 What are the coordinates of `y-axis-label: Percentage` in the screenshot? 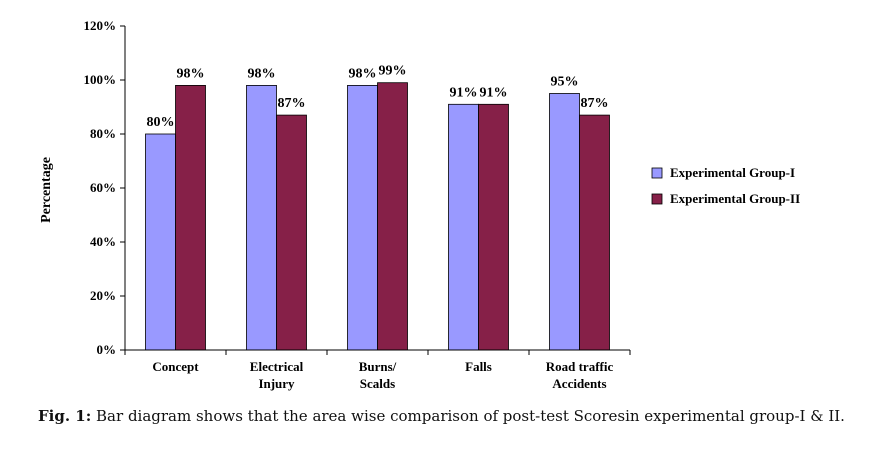 It's located at (46, 190).